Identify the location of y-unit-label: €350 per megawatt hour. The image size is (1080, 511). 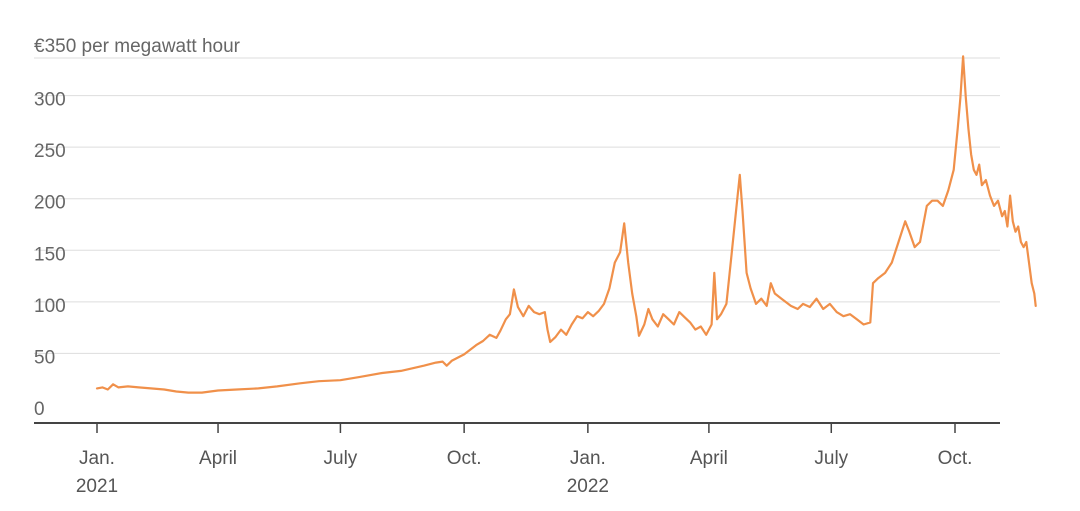
(137, 46).